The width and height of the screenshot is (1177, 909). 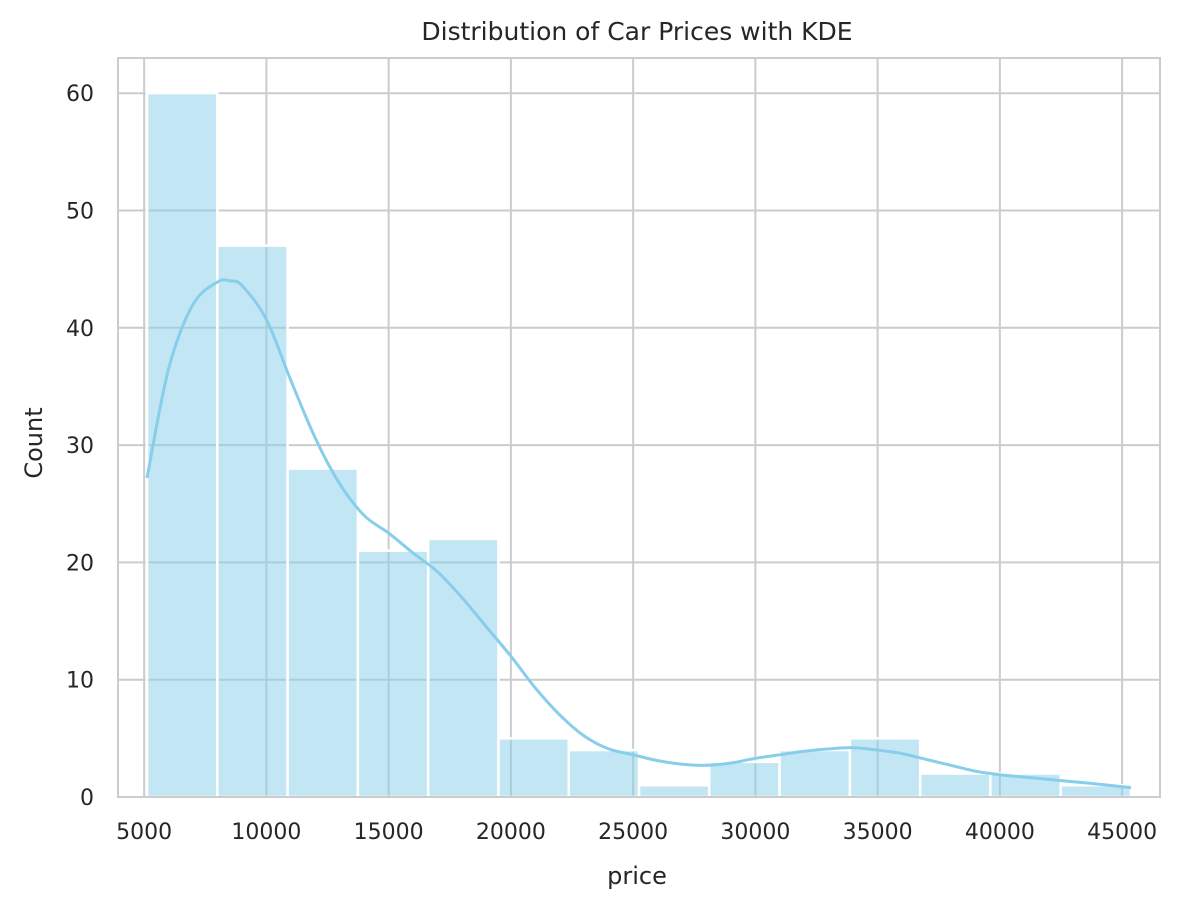 What do you see at coordinates (637, 876) in the screenshot?
I see `x-axis-label: price` at bounding box center [637, 876].